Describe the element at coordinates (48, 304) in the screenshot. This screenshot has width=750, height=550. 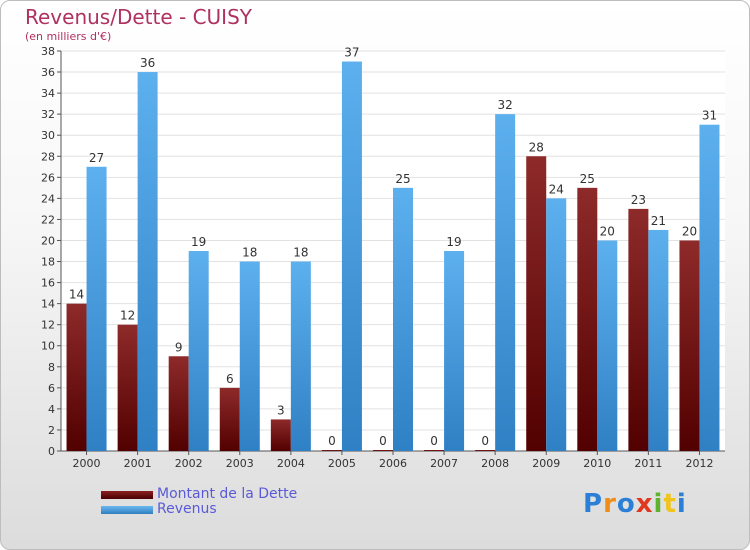
I see `y-tick-label: 14` at that location.